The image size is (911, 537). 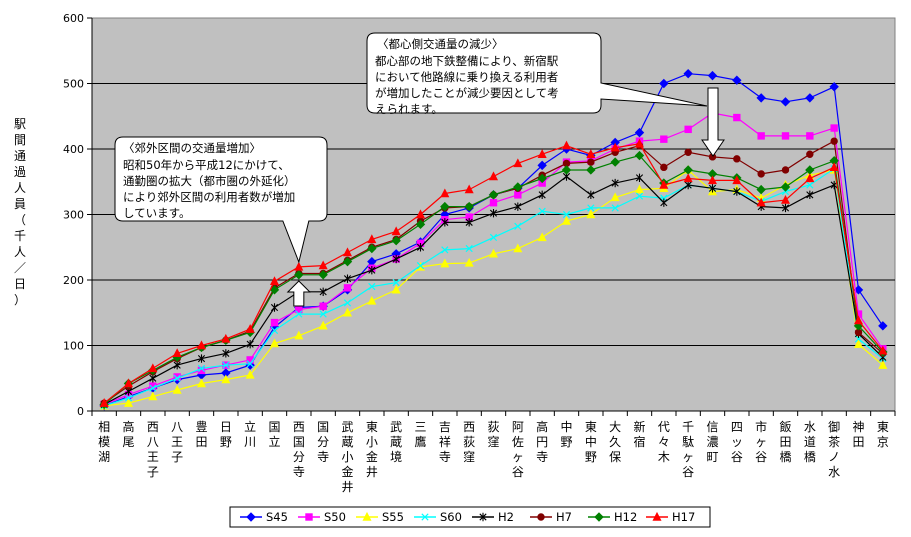 What do you see at coordinates (493, 434) in the screenshot?
I see `x-tick-label: 荻窪` at bounding box center [493, 434].